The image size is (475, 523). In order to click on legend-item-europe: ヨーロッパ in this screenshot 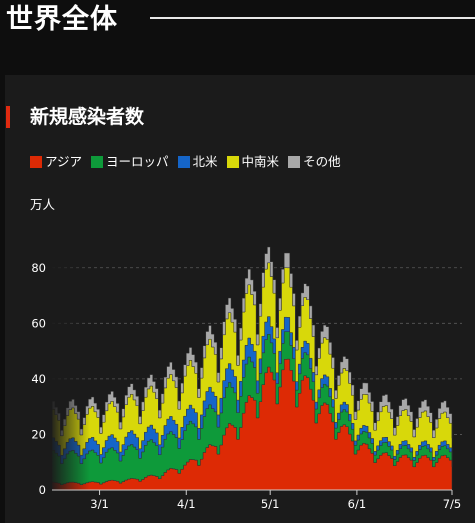, I will do `click(130, 162)`.